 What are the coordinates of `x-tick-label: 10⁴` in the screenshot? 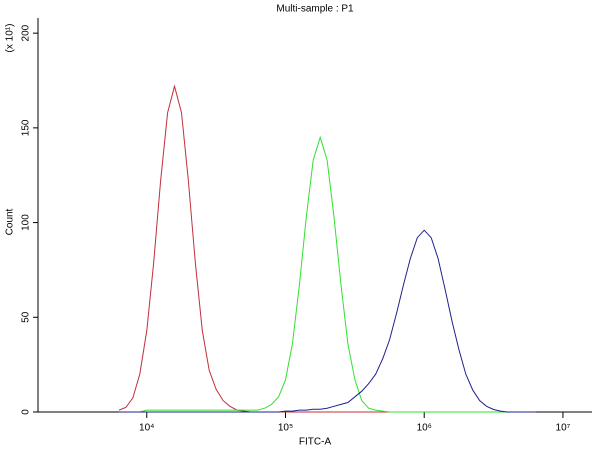 It's located at (146, 428).